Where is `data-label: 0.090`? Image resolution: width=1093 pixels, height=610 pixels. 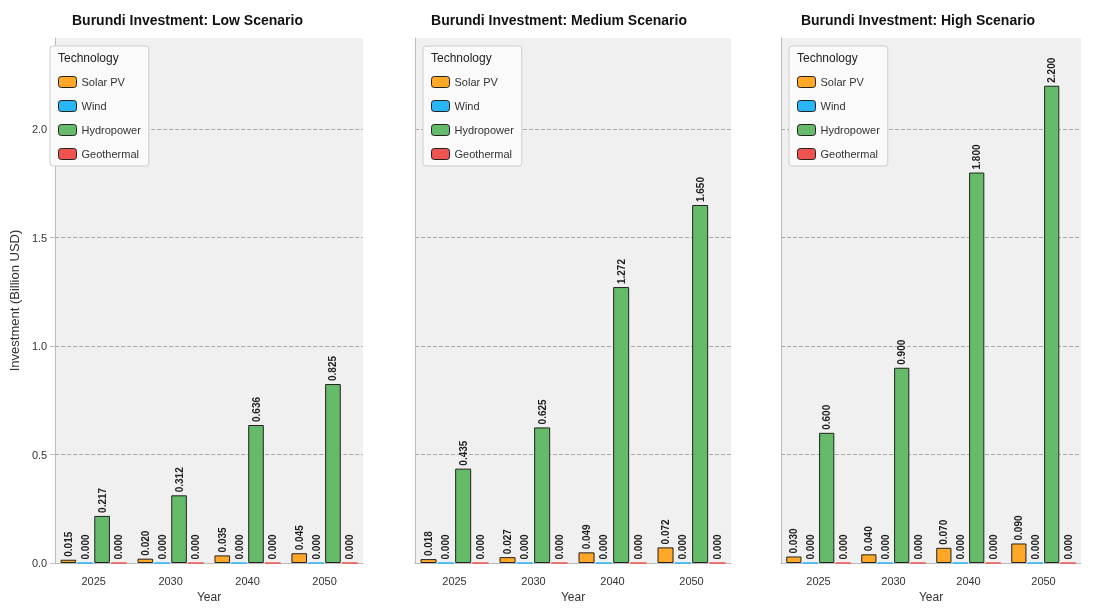 data-label: 0.090 is located at coordinates (1019, 528).